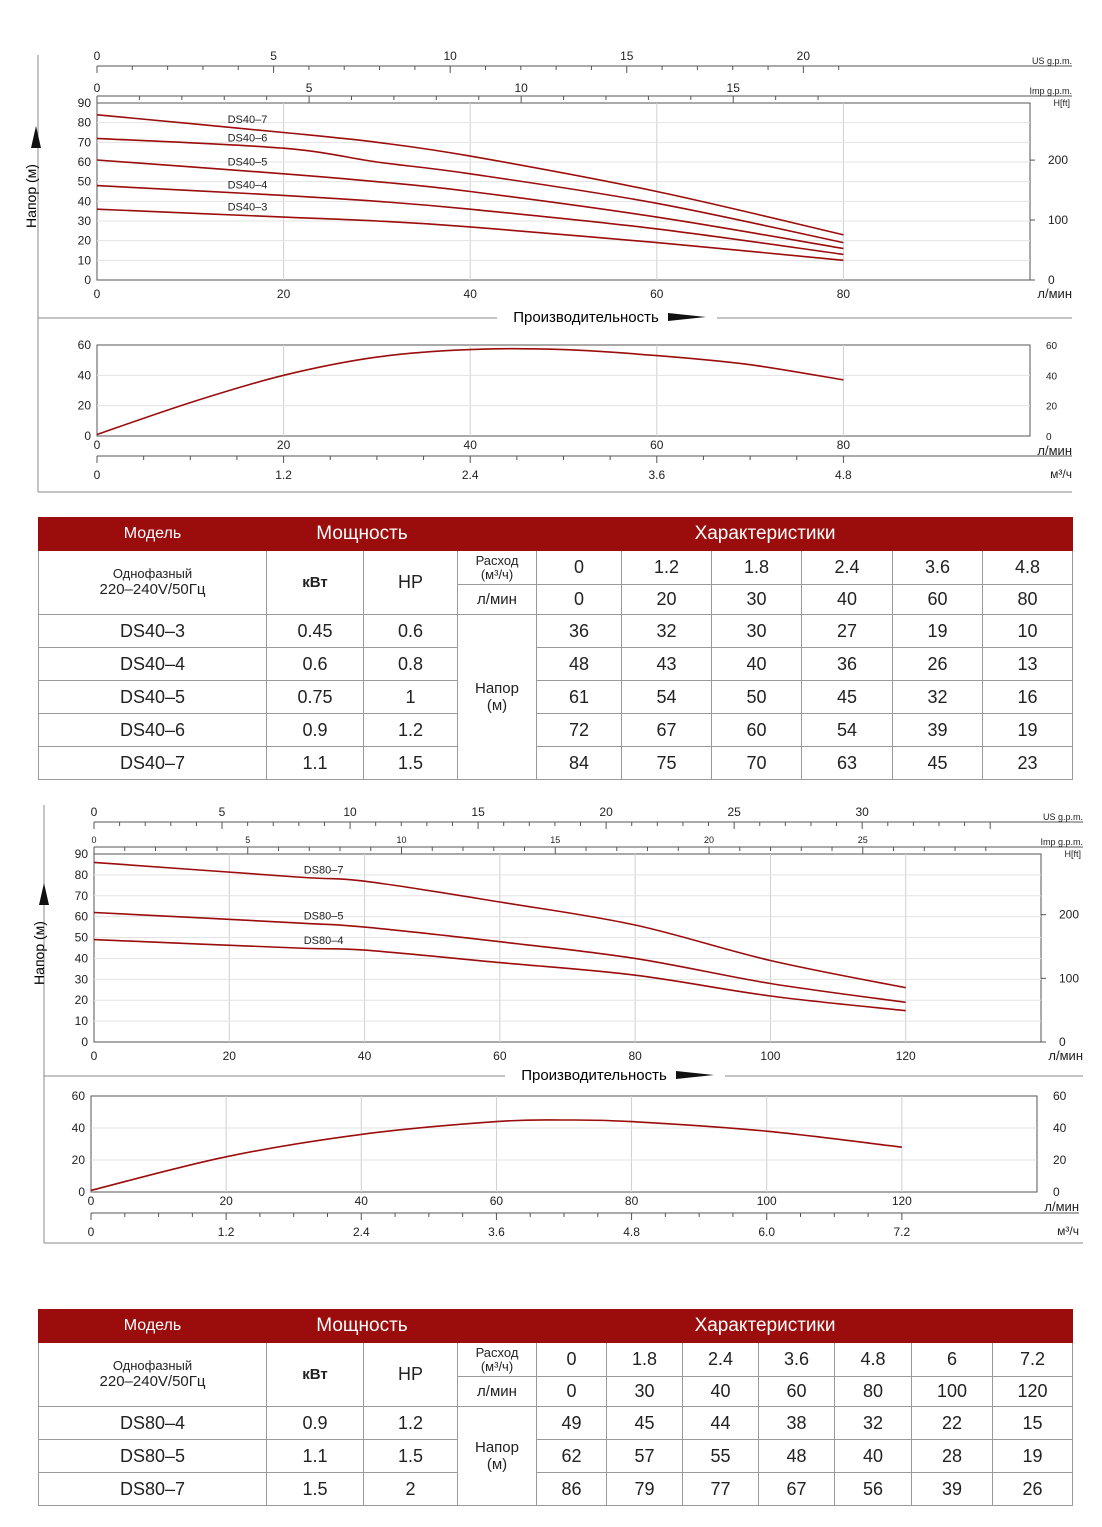  What do you see at coordinates (756, 730) in the screenshot?
I see `head-cell: 60` at bounding box center [756, 730].